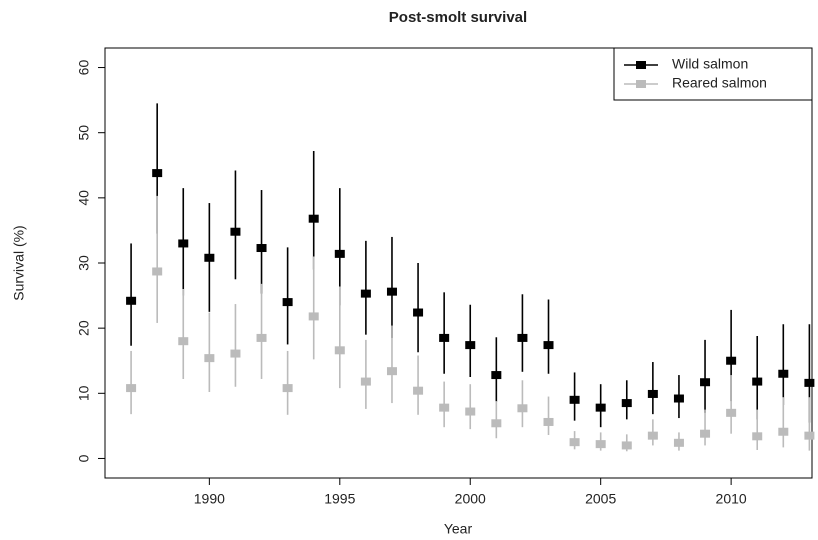 This screenshot has width=818, height=540. I want to click on x-tick-label: 2000, so click(470, 499).